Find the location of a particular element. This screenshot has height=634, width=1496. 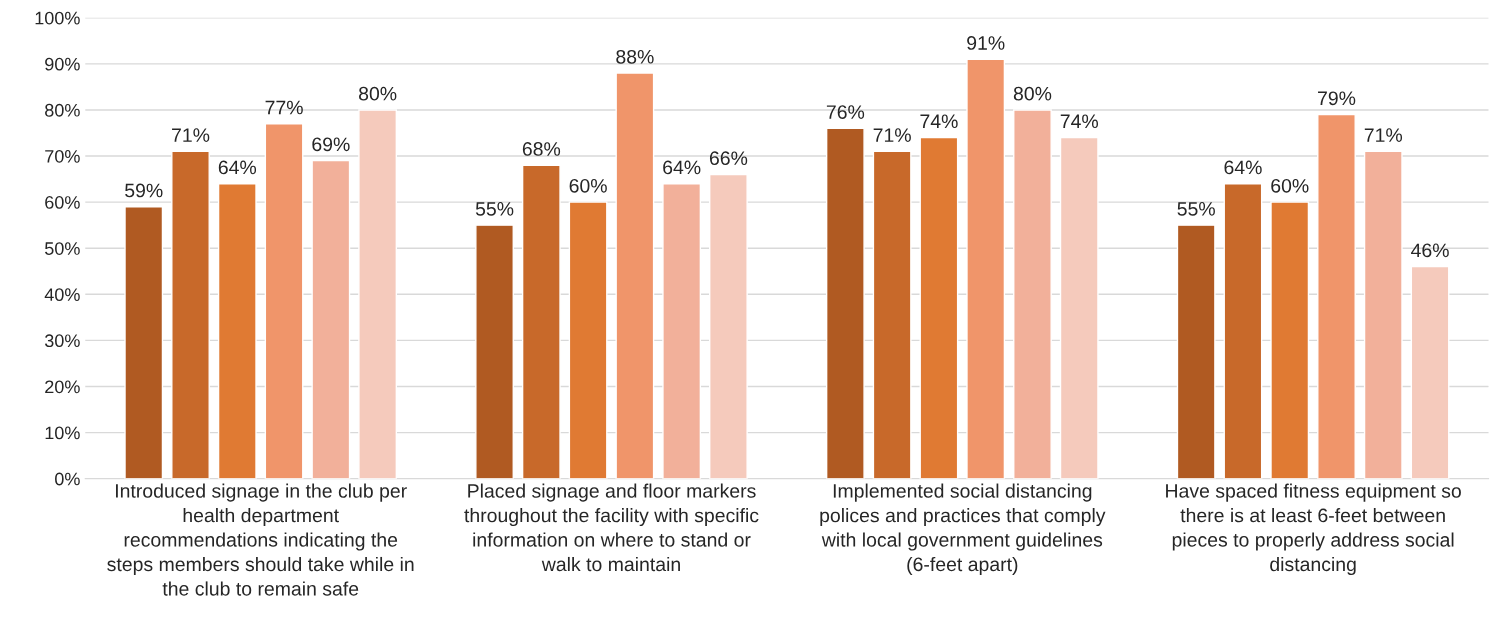

x-tick-label: Introduced signage in the club per health department recommendations indicating the steps members should take while in the club to remain safe is located at coordinates (260, 539).